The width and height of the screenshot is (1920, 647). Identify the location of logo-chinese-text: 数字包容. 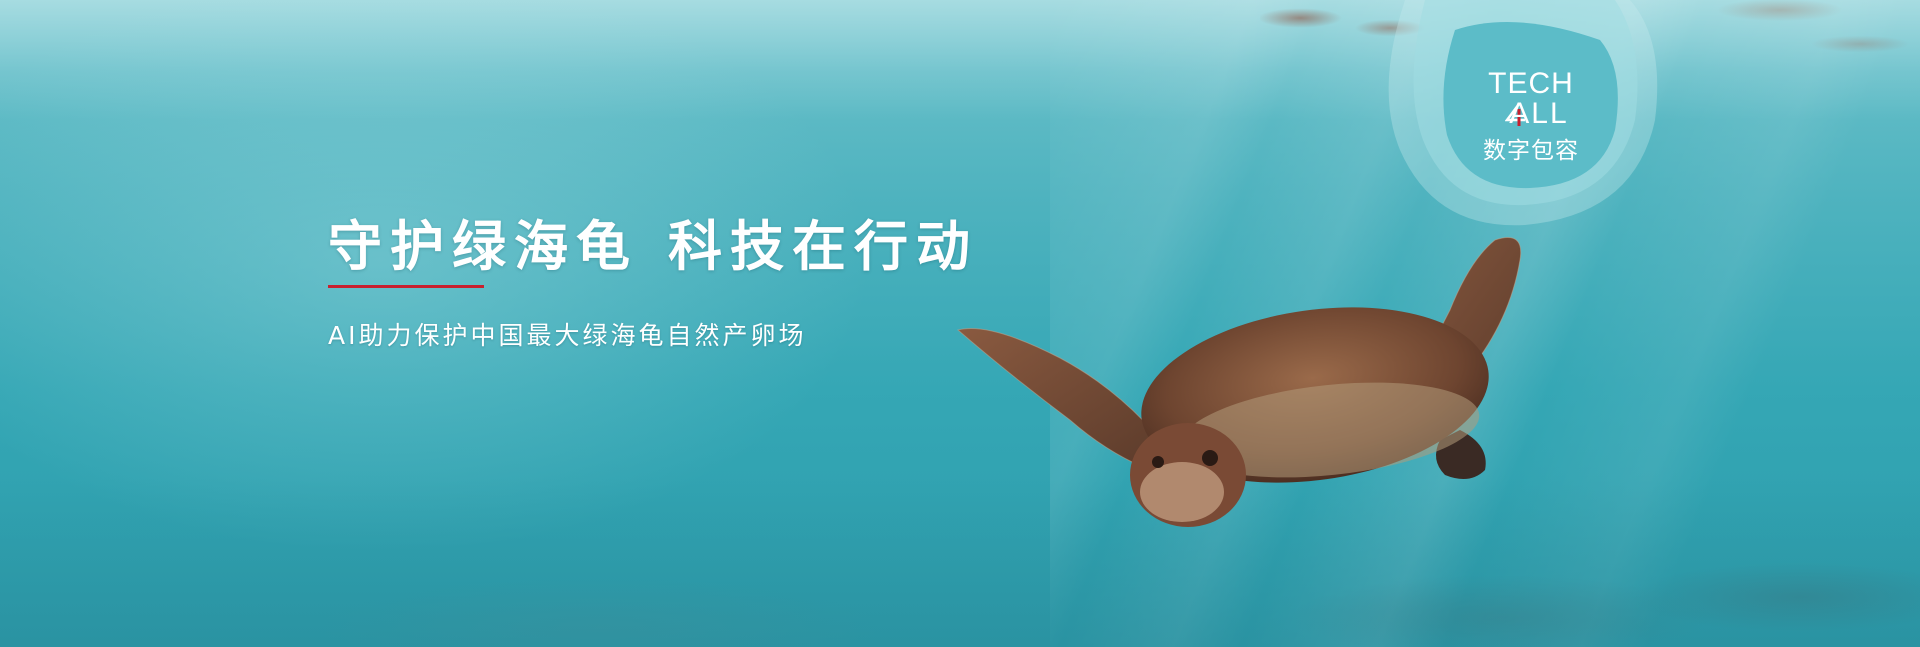
(1531, 151).